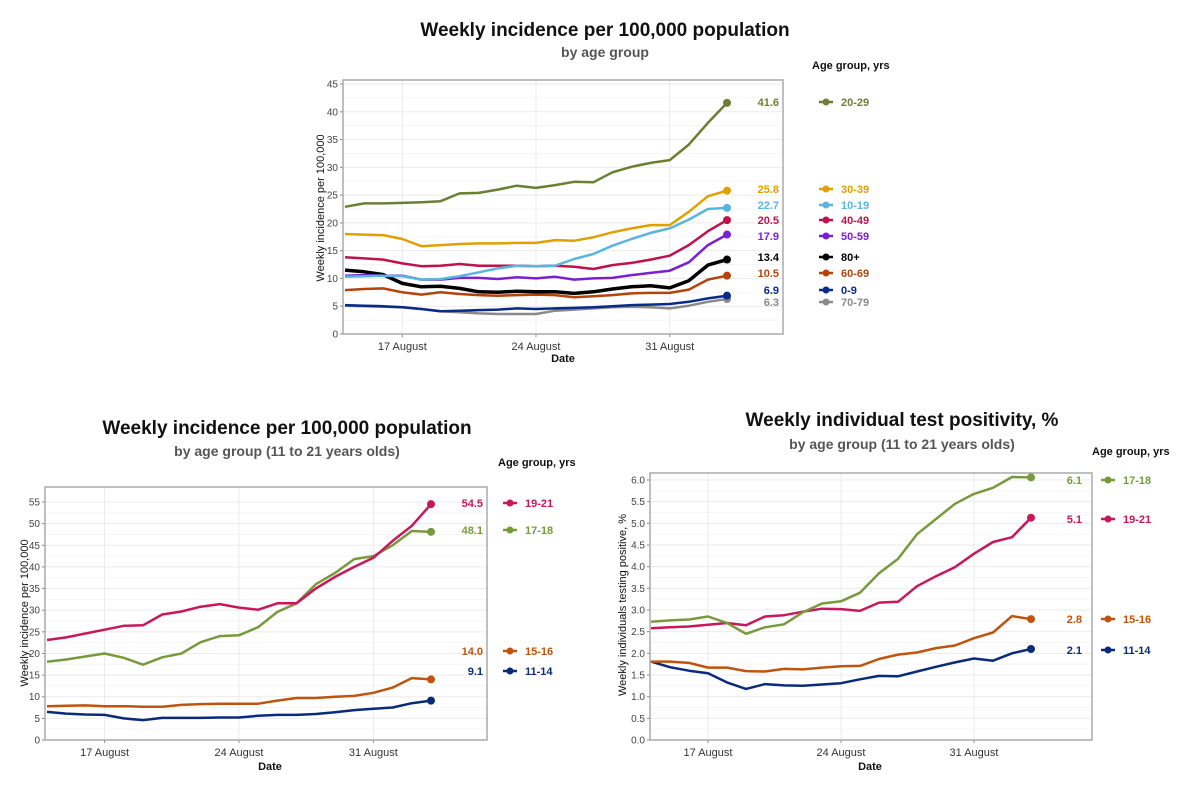  What do you see at coordinates (1074, 520) in the screenshot?
I see `end-value-label: 5.1` at bounding box center [1074, 520].